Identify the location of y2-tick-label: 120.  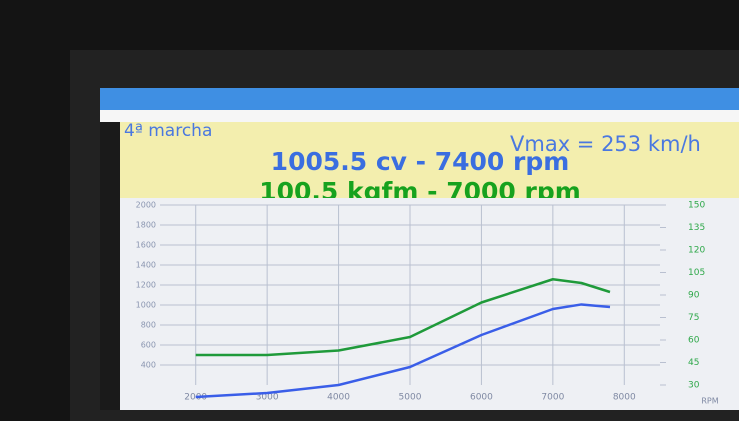
(696, 251).